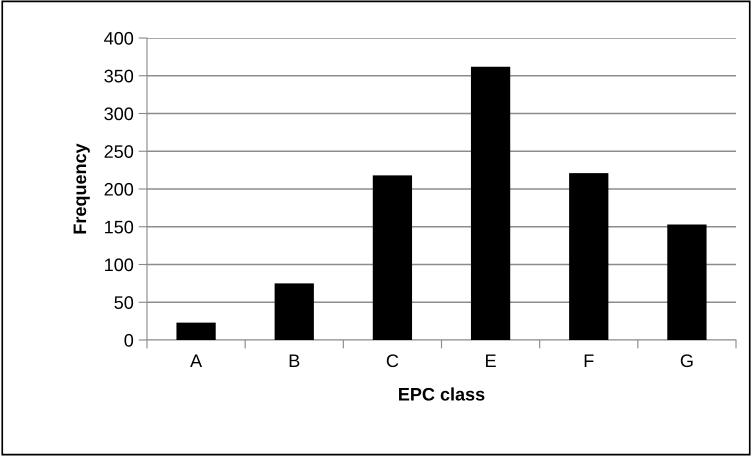  I want to click on x-tick-label: E, so click(491, 360).